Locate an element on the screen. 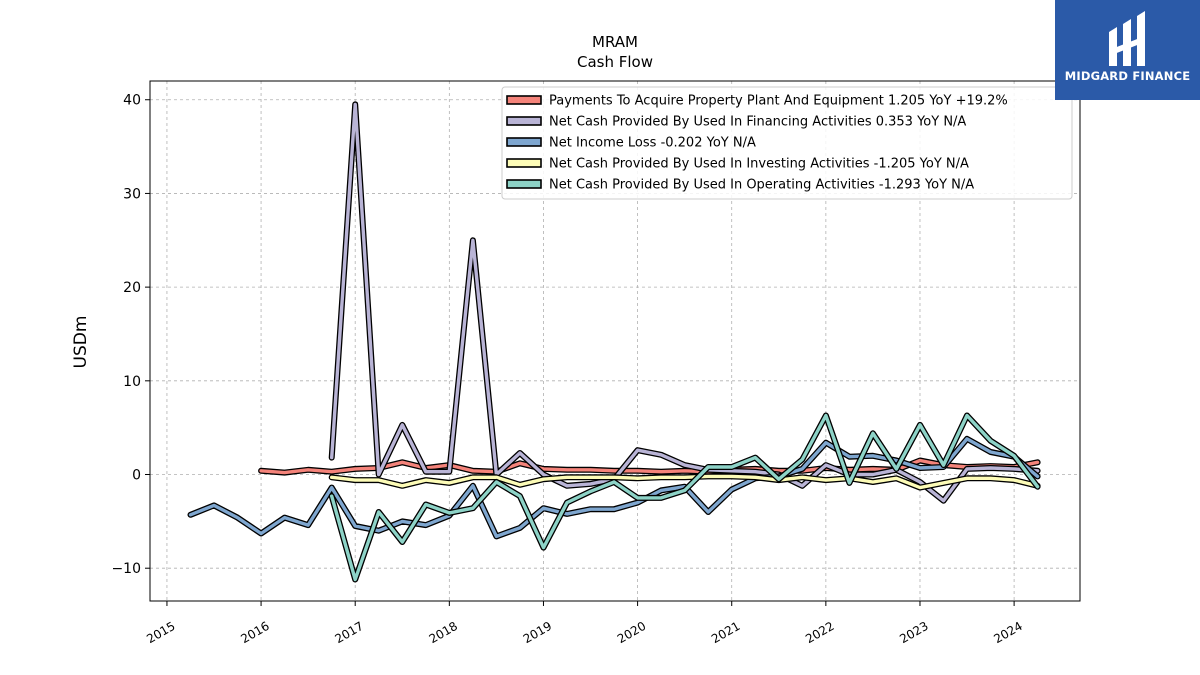  midgard-logo-icon is located at coordinates (1127, 38).